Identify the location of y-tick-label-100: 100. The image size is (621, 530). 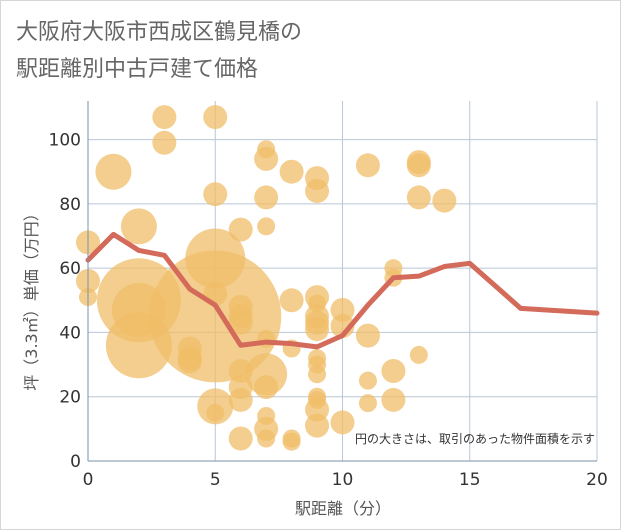
(65, 141).